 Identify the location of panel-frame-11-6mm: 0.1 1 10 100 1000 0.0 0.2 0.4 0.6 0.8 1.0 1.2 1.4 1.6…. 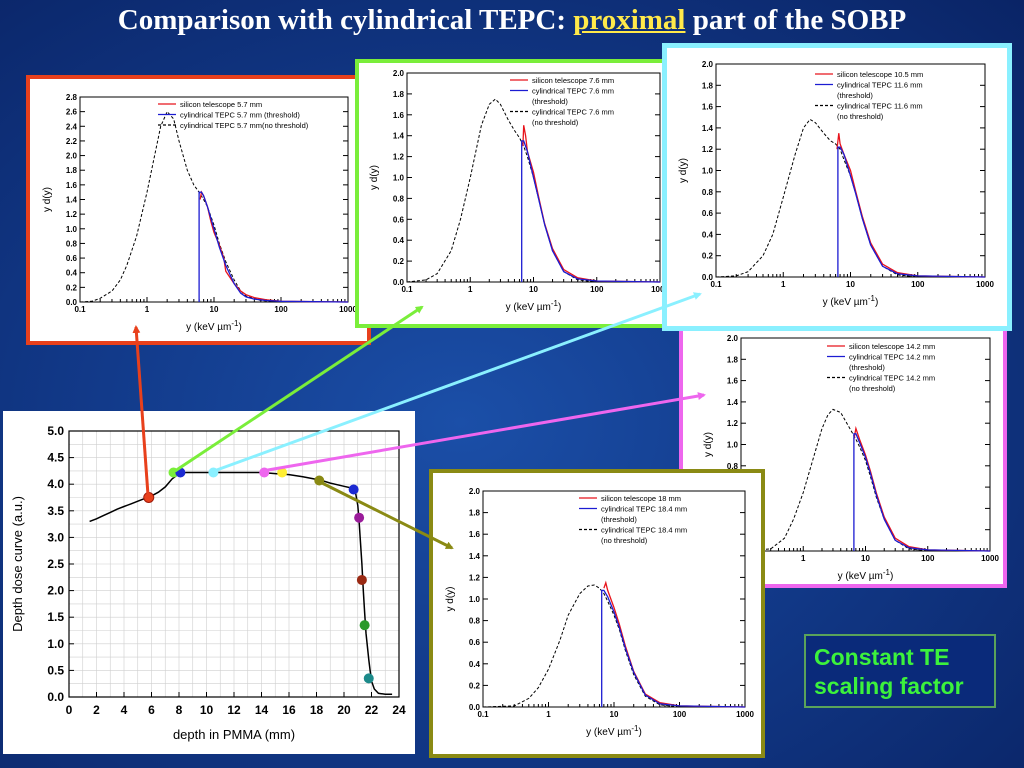
(837, 187).